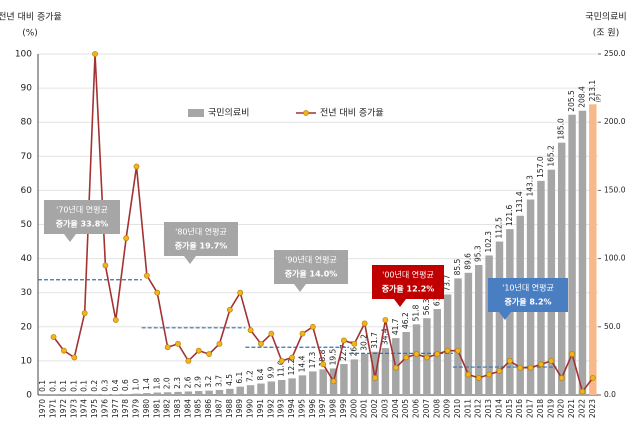 The width and height of the screenshot is (631, 423). What do you see at coordinates (27, 327) in the screenshot?
I see `y-tick-label: 20` at bounding box center [27, 327].